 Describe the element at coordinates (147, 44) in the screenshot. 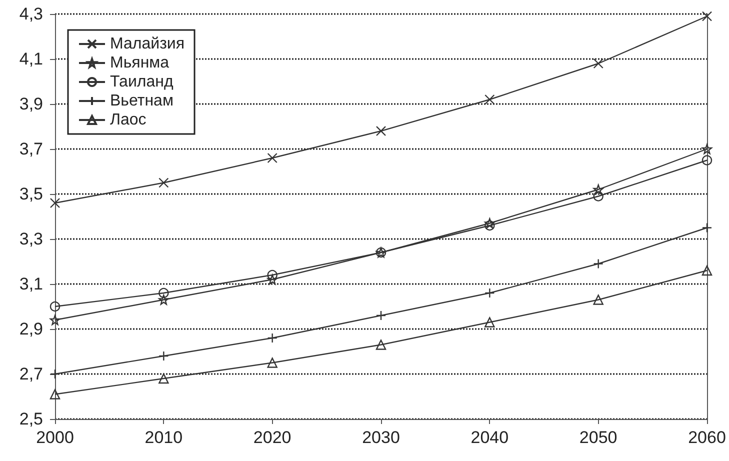

I see `legend-label: Малайзия` at that location.